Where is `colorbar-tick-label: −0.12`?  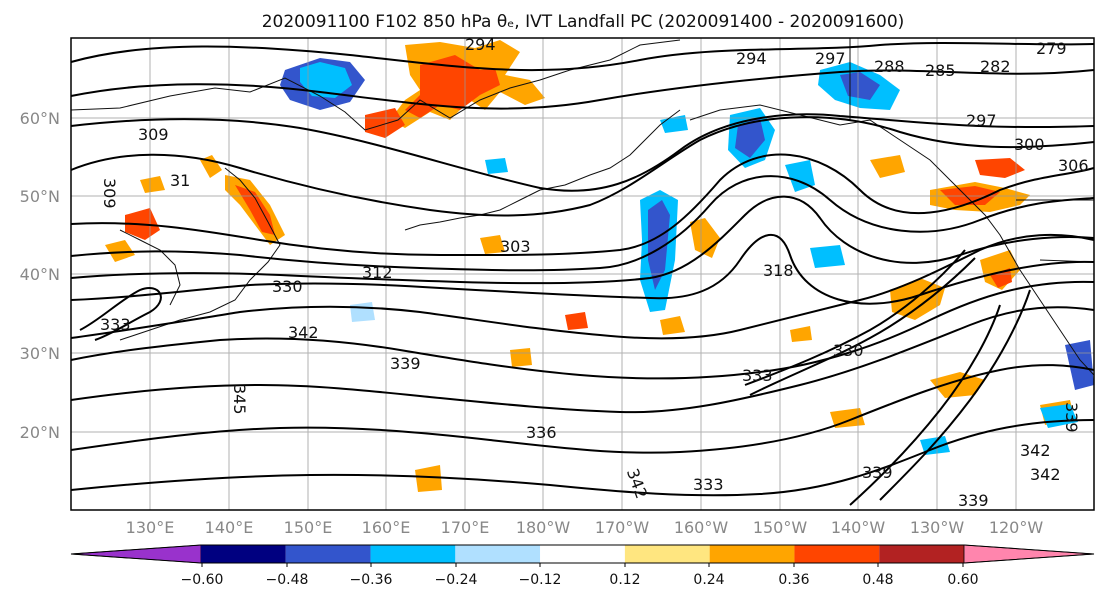
colorbar-tick-label: −0.12 is located at coordinates (540, 580).